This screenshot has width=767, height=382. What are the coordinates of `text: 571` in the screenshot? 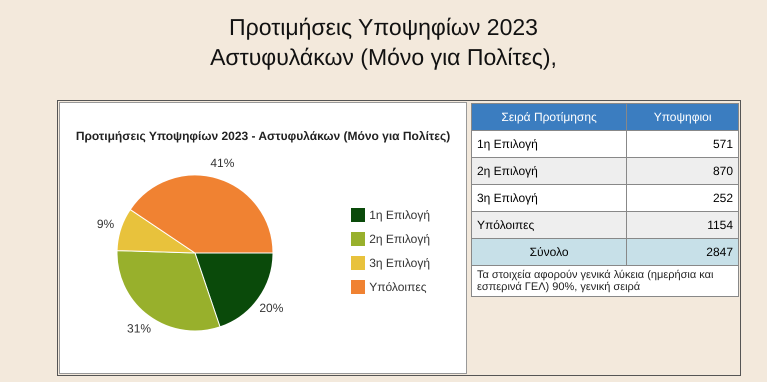 It's located at (682, 144).